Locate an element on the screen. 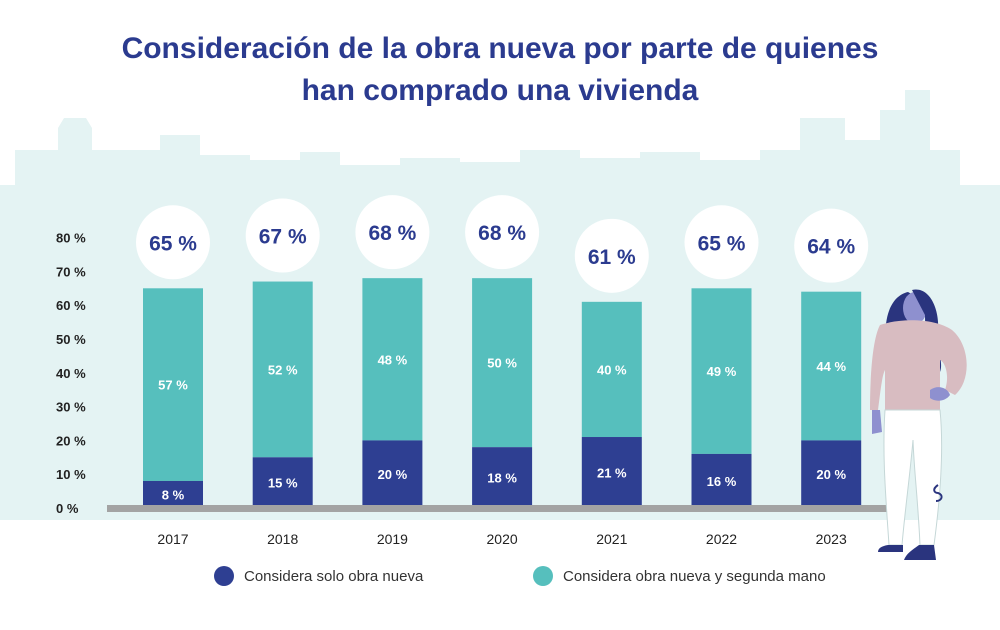 The height and width of the screenshot is (630, 1000). x-tick-label: 2018 is located at coordinates (282, 539).